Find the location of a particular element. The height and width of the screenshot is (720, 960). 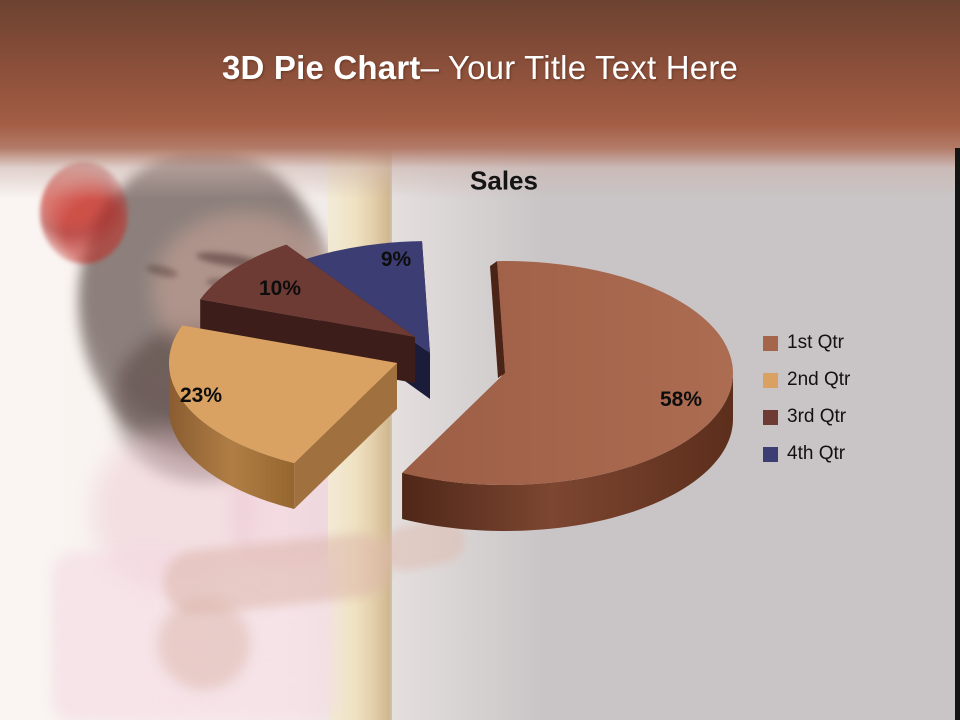

legend-item: 1st Qtr is located at coordinates (806, 343).